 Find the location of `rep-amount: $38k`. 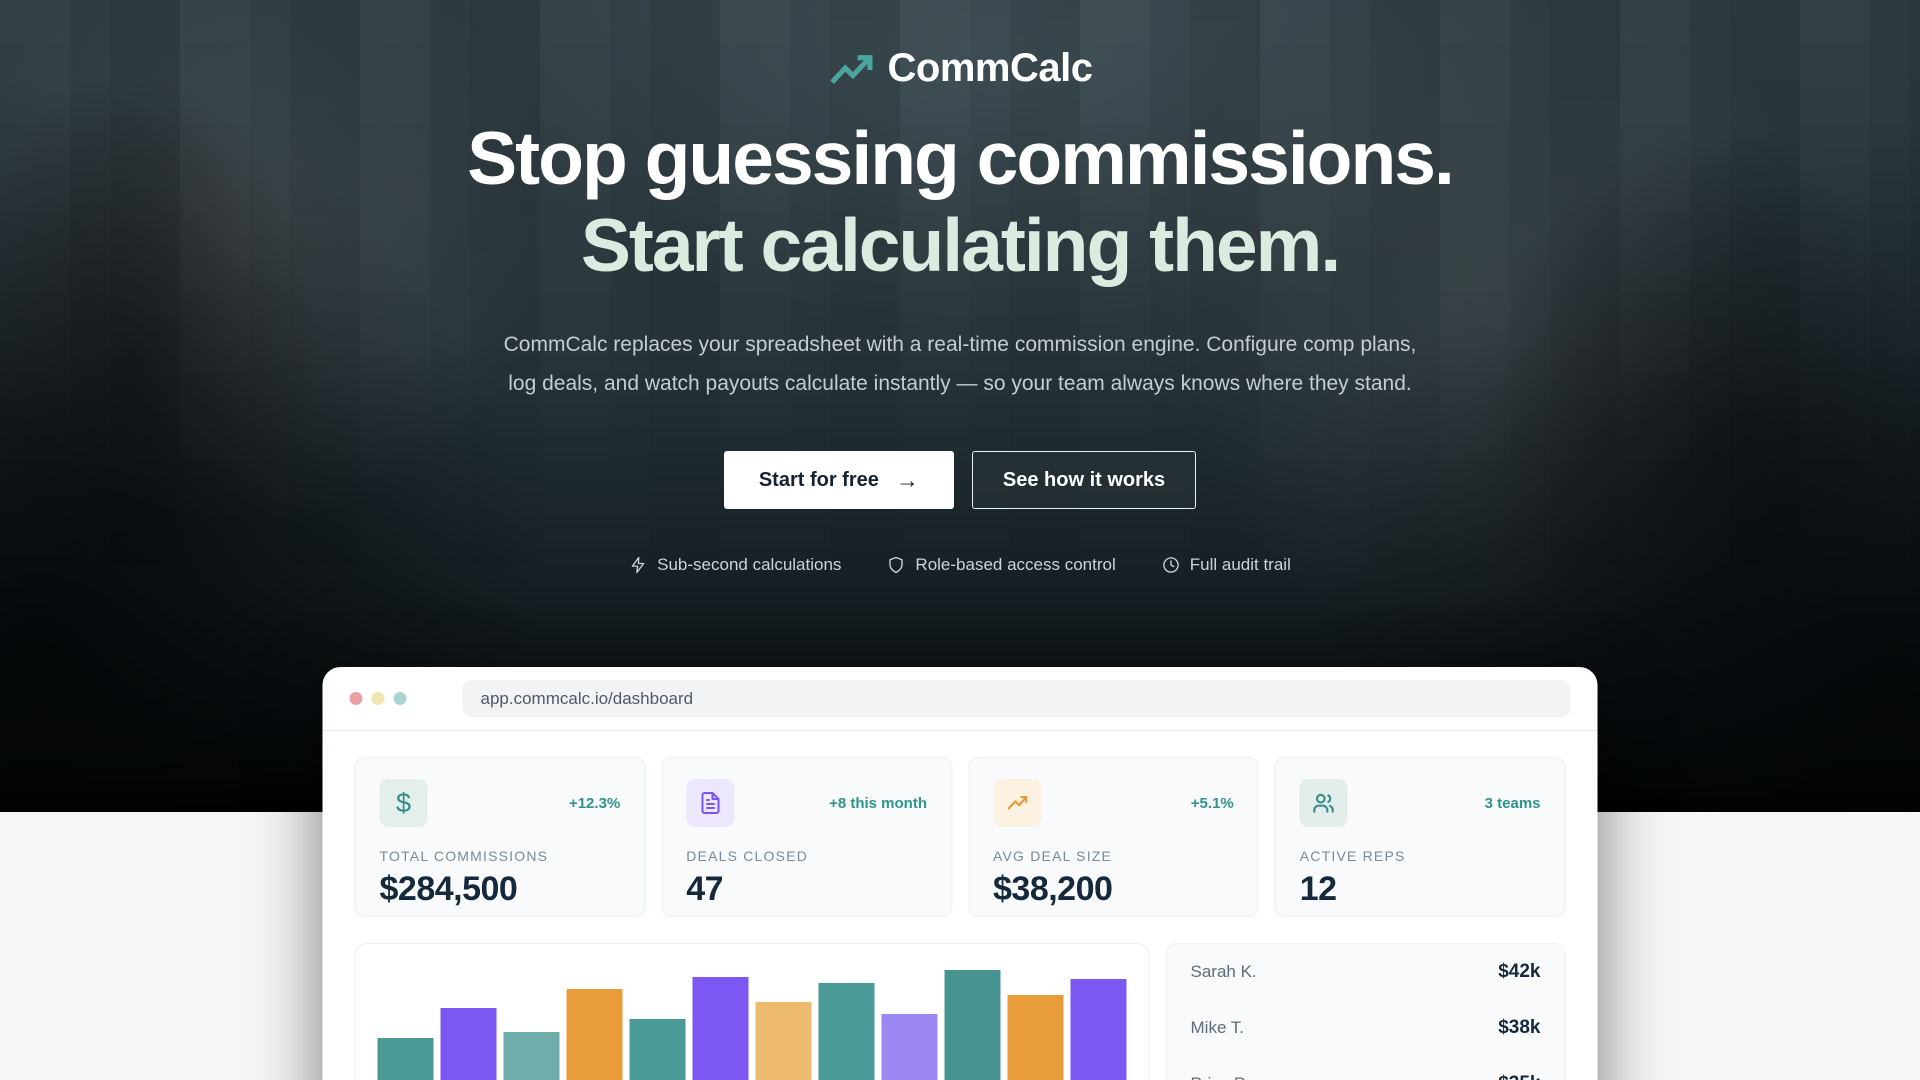

rep-amount: $38k is located at coordinates (1519, 1027).